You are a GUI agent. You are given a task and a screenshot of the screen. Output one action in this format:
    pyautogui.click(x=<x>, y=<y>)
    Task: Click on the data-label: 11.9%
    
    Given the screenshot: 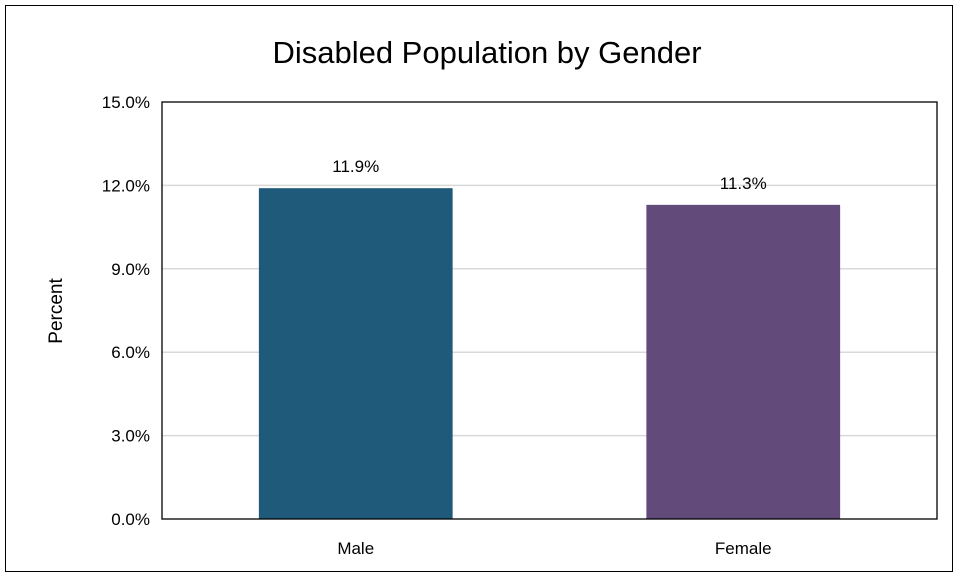 What is the action you would take?
    pyautogui.click(x=355, y=166)
    